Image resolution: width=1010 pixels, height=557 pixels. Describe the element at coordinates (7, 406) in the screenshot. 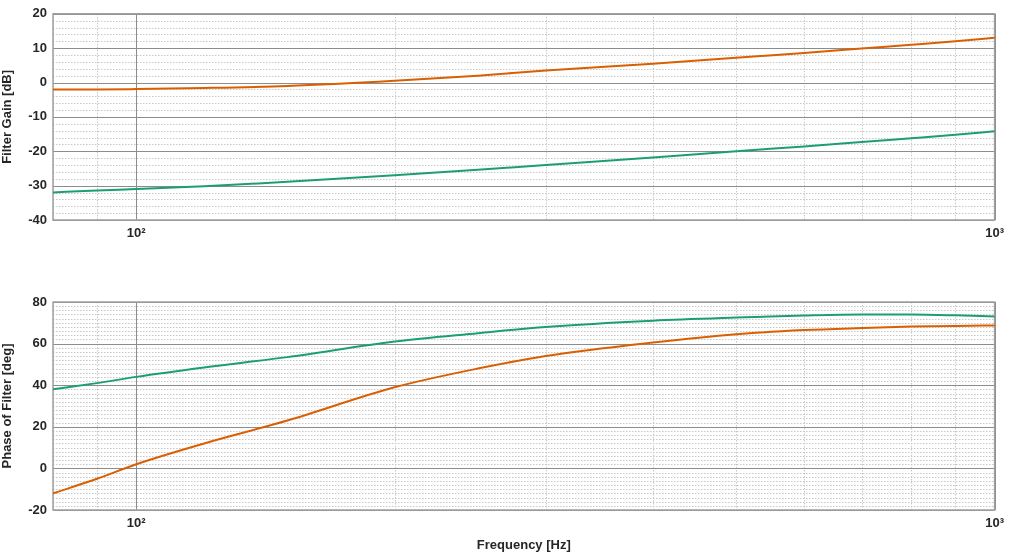

I see `y-axis-title: Phase of Filter [deg]` at that location.